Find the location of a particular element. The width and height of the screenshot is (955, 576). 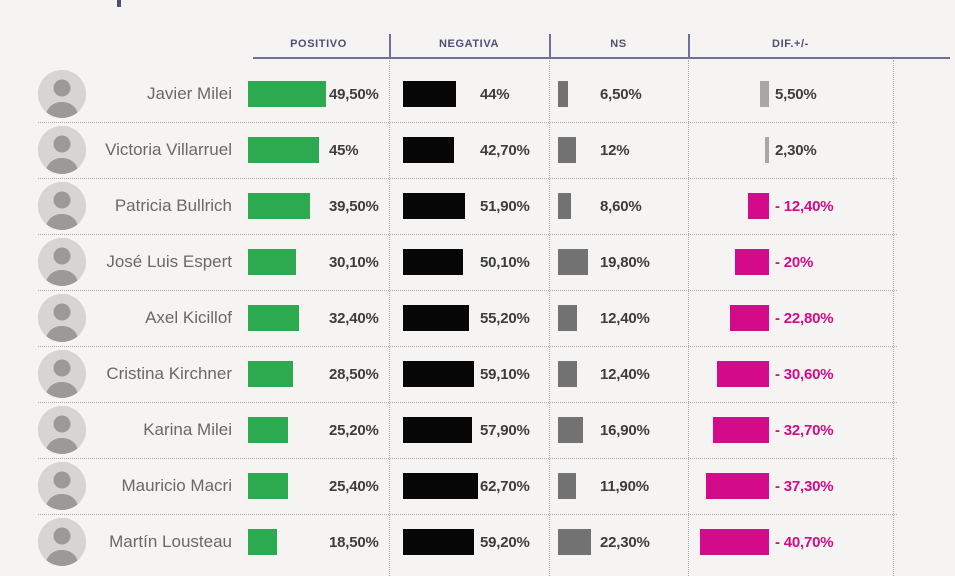

positivo-value: 32,40% is located at coordinates (354, 318).